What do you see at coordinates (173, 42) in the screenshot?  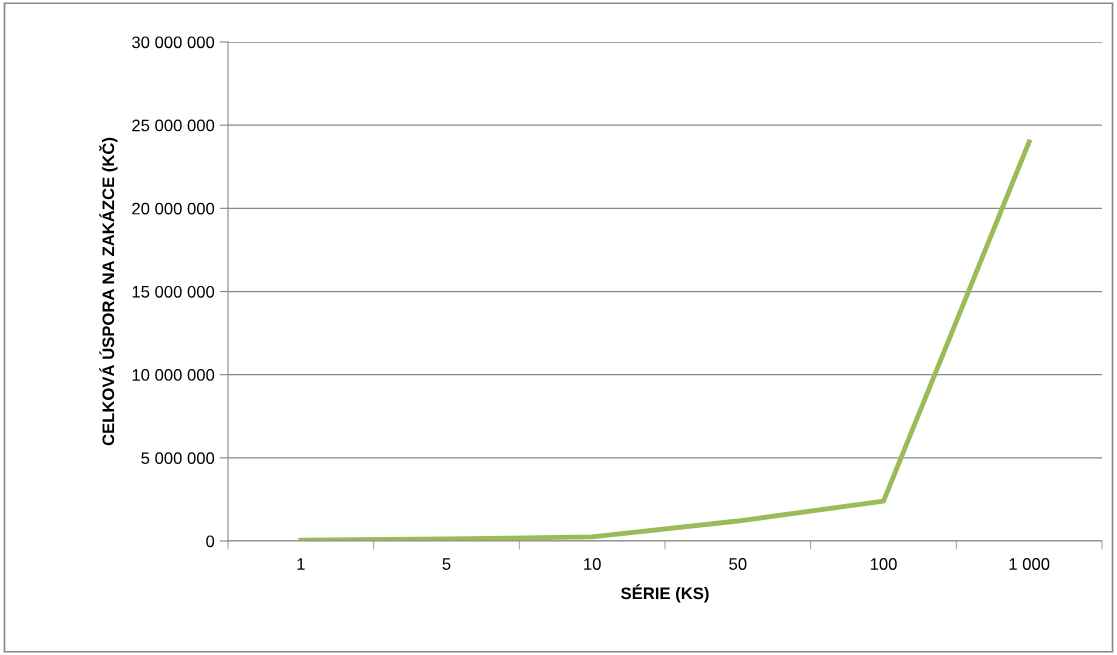 I see `y-tick-label: 30 000 000` at bounding box center [173, 42].